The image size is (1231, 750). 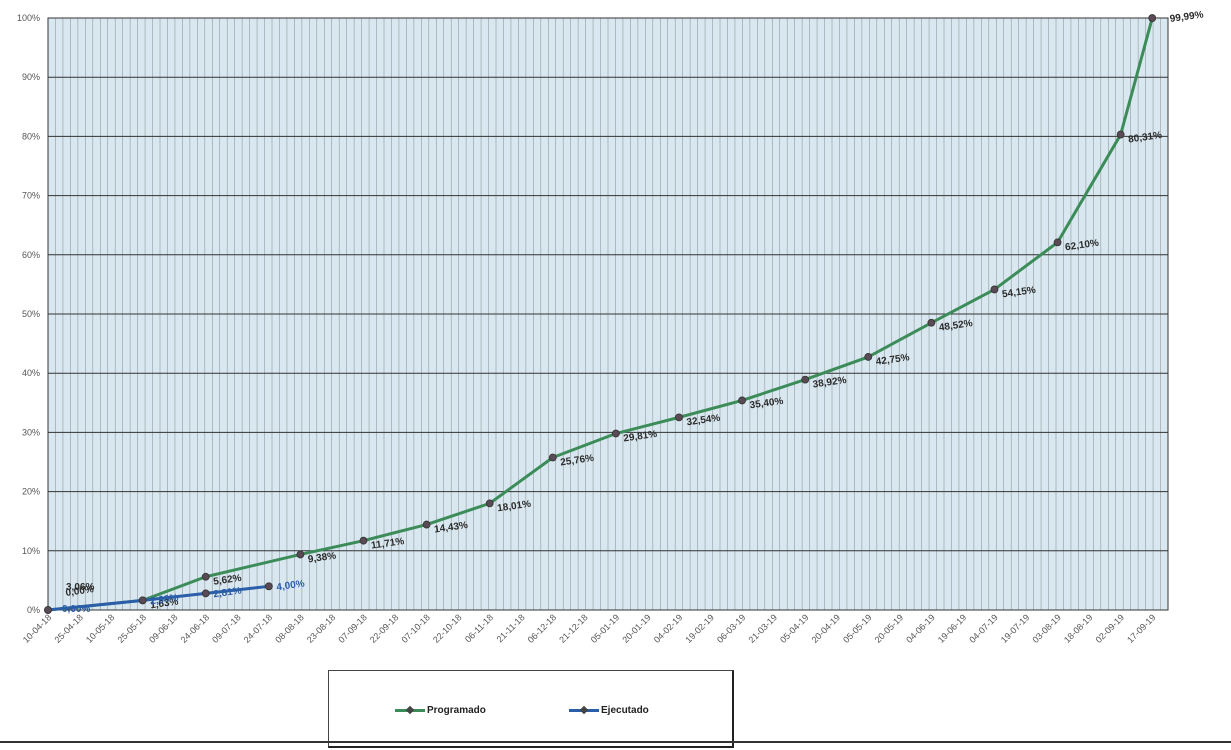 I want to click on x-tick-label: 19-02-19, so click(x=699, y=628).